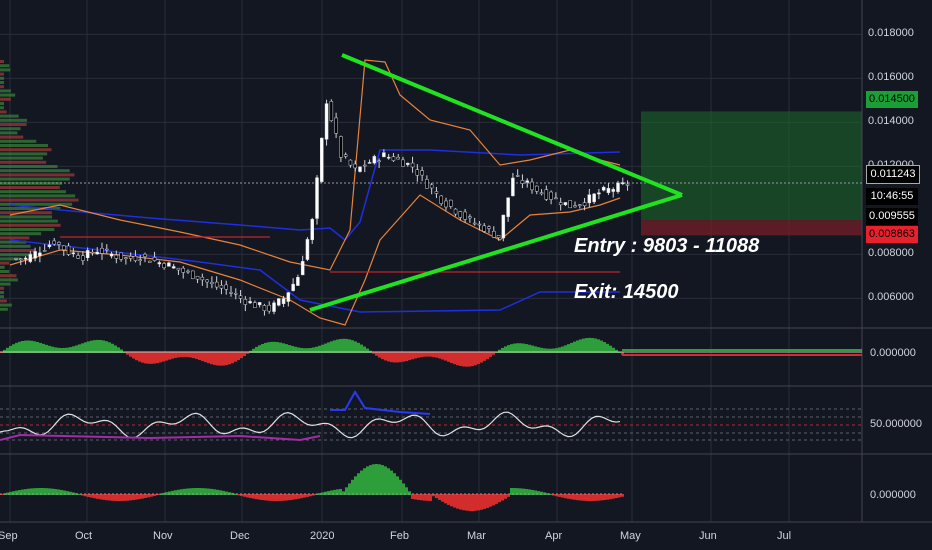 The height and width of the screenshot is (550, 932). I want to click on time-tick-label: Oct, so click(84, 536).